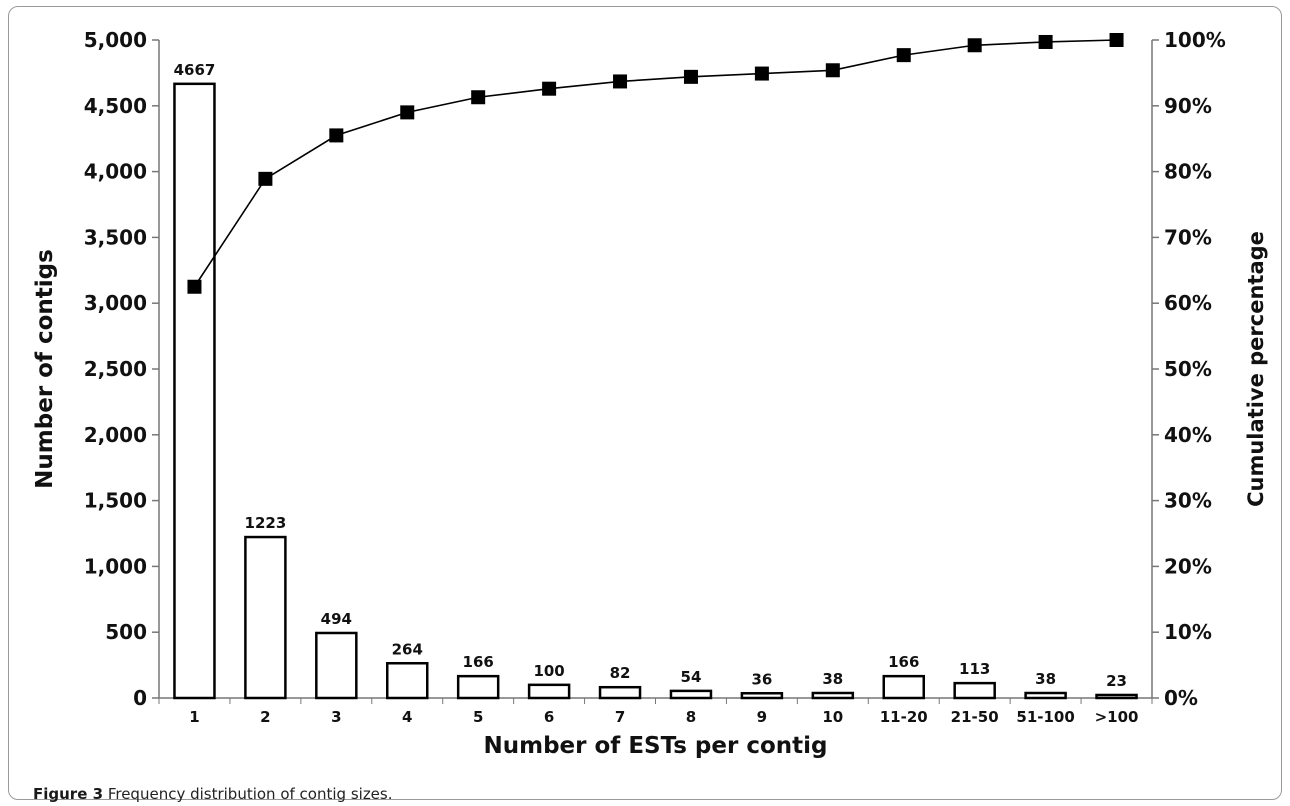  I want to click on bar-value-label: 23, so click(1116, 681).